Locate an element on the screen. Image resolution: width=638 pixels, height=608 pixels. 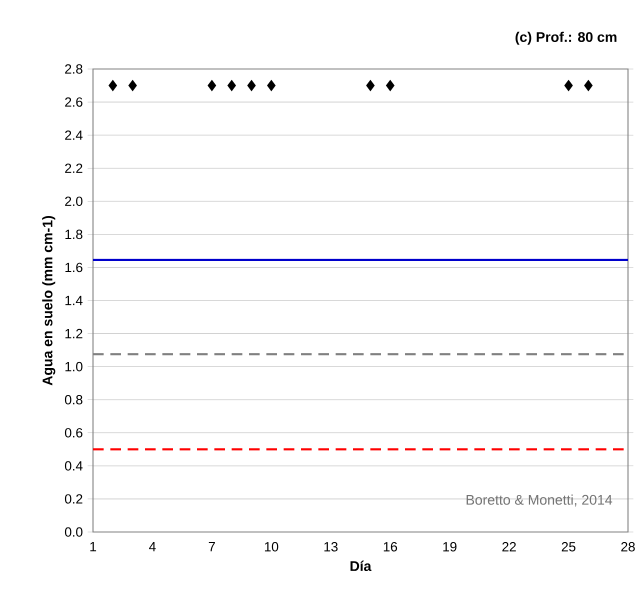
y-tick-label: 2.2 is located at coordinates (73, 168).